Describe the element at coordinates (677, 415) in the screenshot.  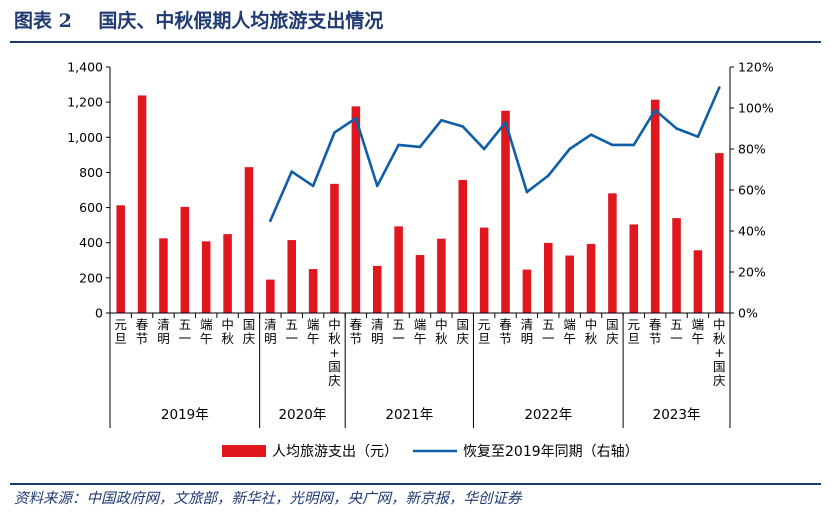
I see `year-label-4: 2023年` at that location.